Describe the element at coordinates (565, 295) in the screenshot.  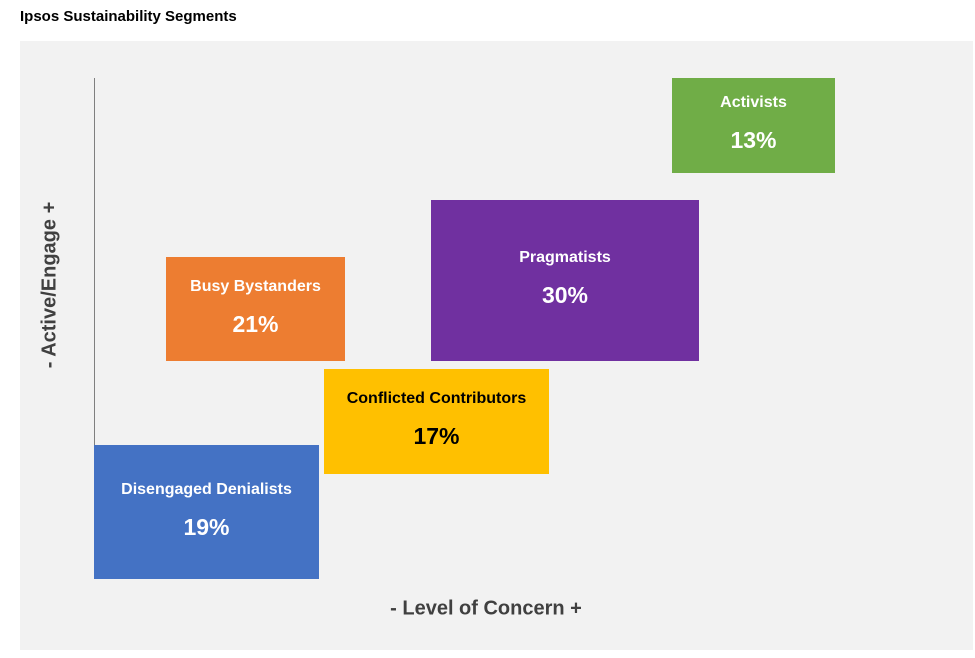
I see `segment-percent: 30%` at that location.